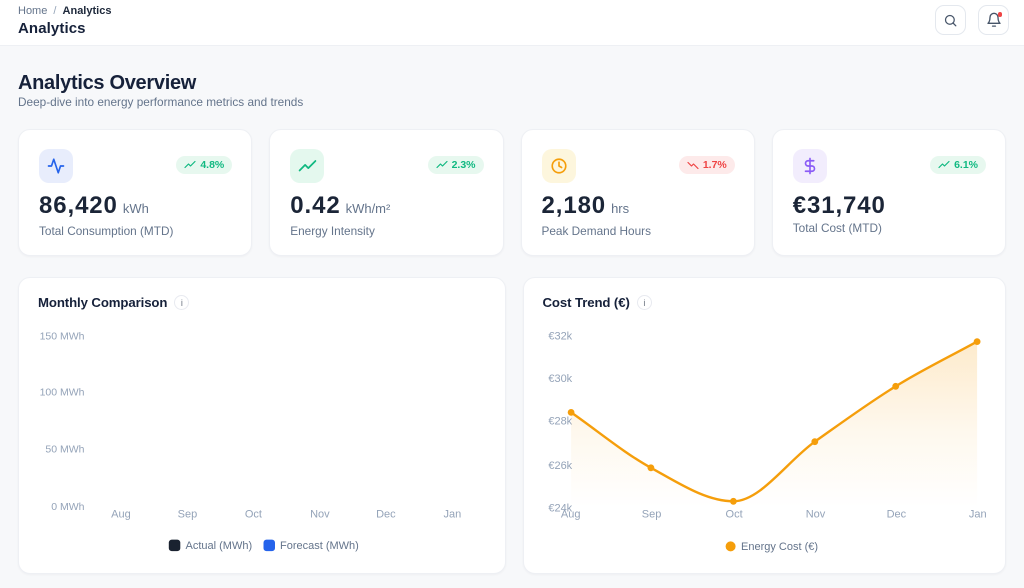 The height and width of the screenshot is (588, 1024). What do you see at coordinates (62, 337) in the screenshot?
I see `svg-text: 150 MWh` at bounding box center [62, 337].